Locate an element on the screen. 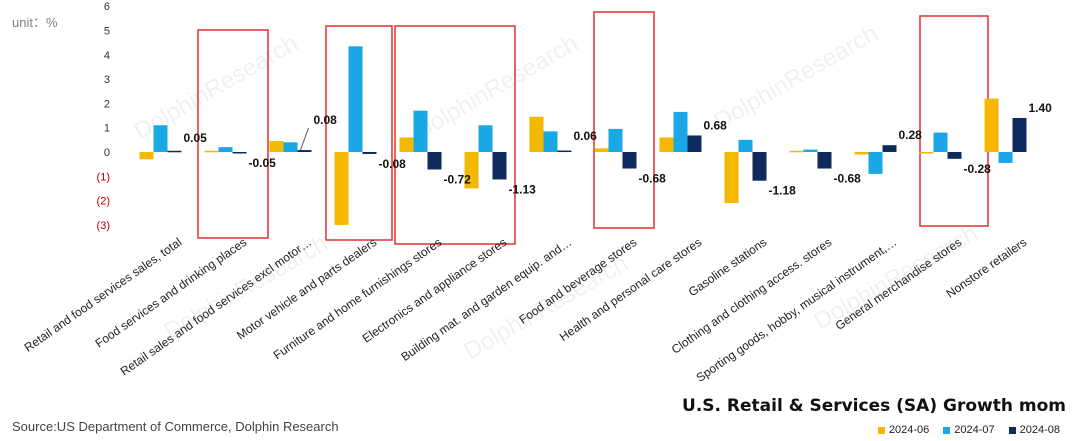 The height and width of the screenshot is (441, 1080). data-label: 0.68 is located at coordinates (716, 125).